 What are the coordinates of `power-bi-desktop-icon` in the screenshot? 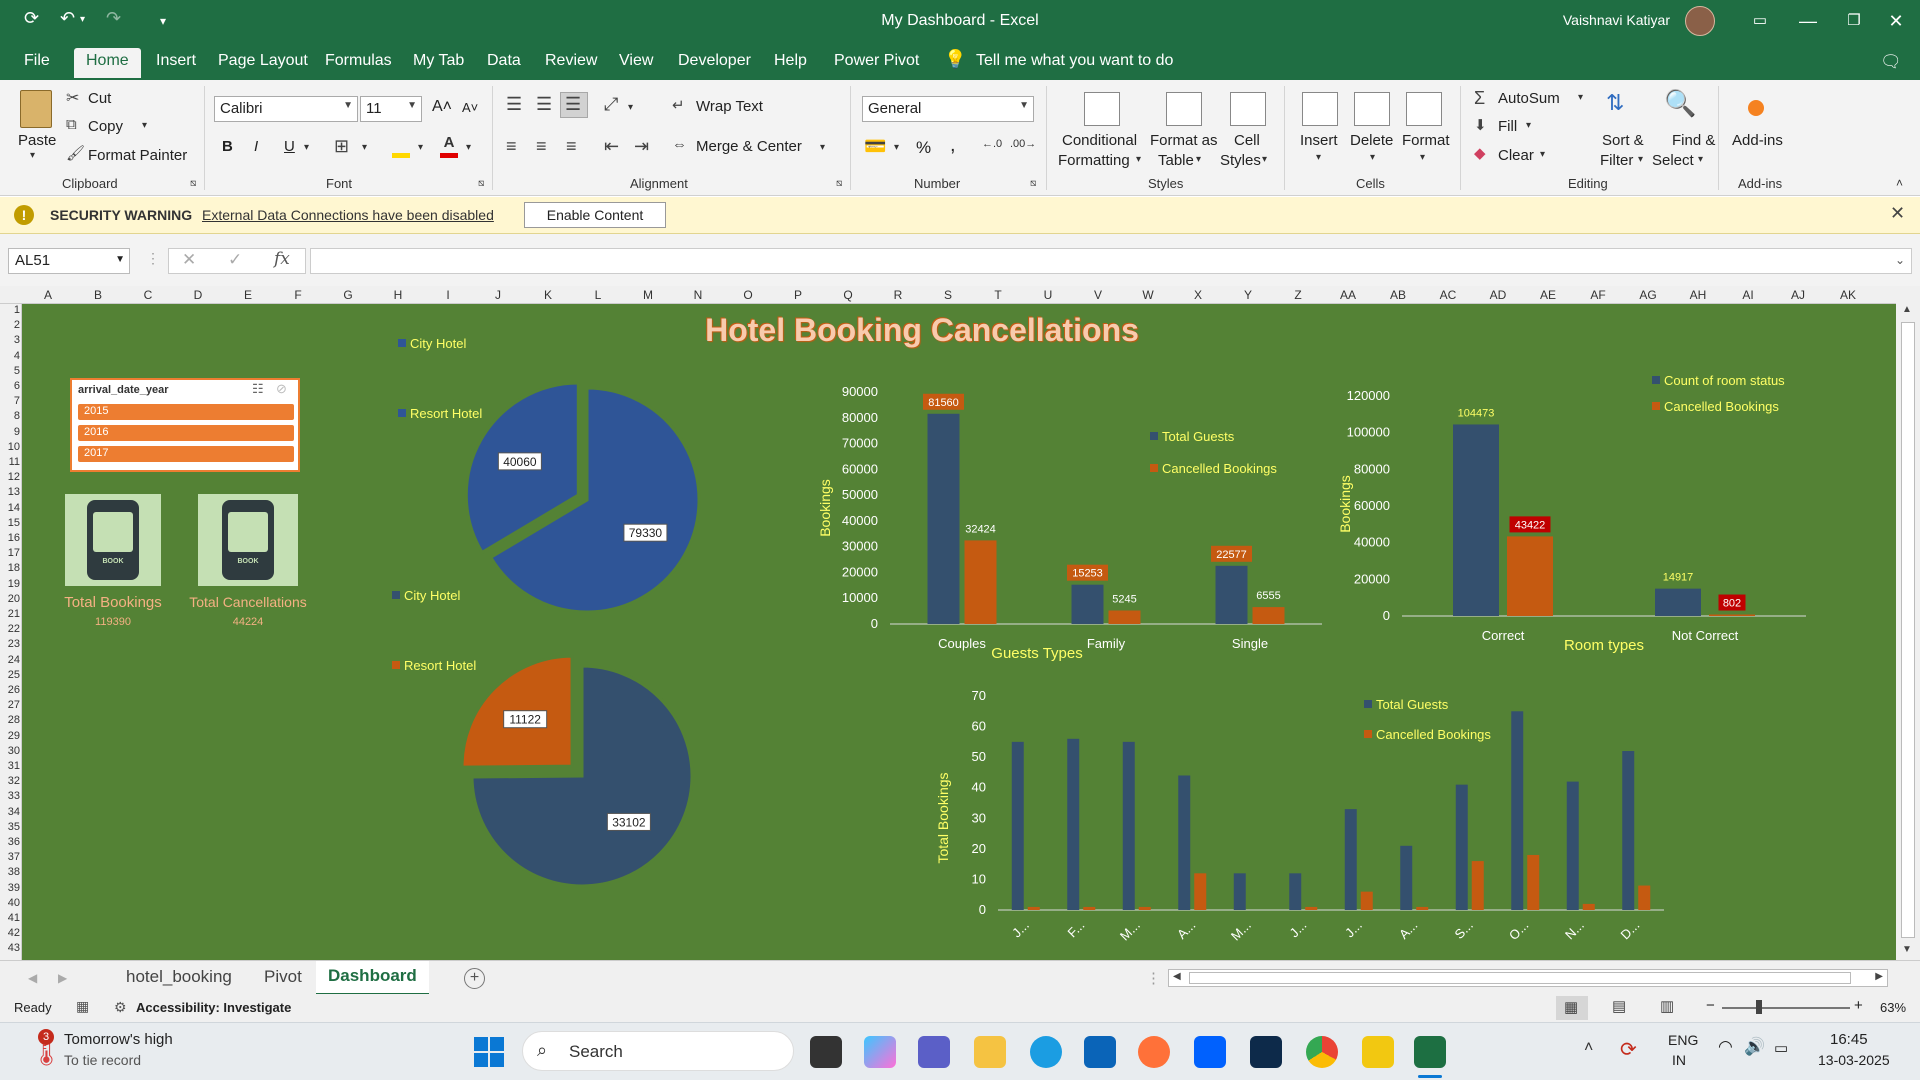 It's located at (1266, 1052).